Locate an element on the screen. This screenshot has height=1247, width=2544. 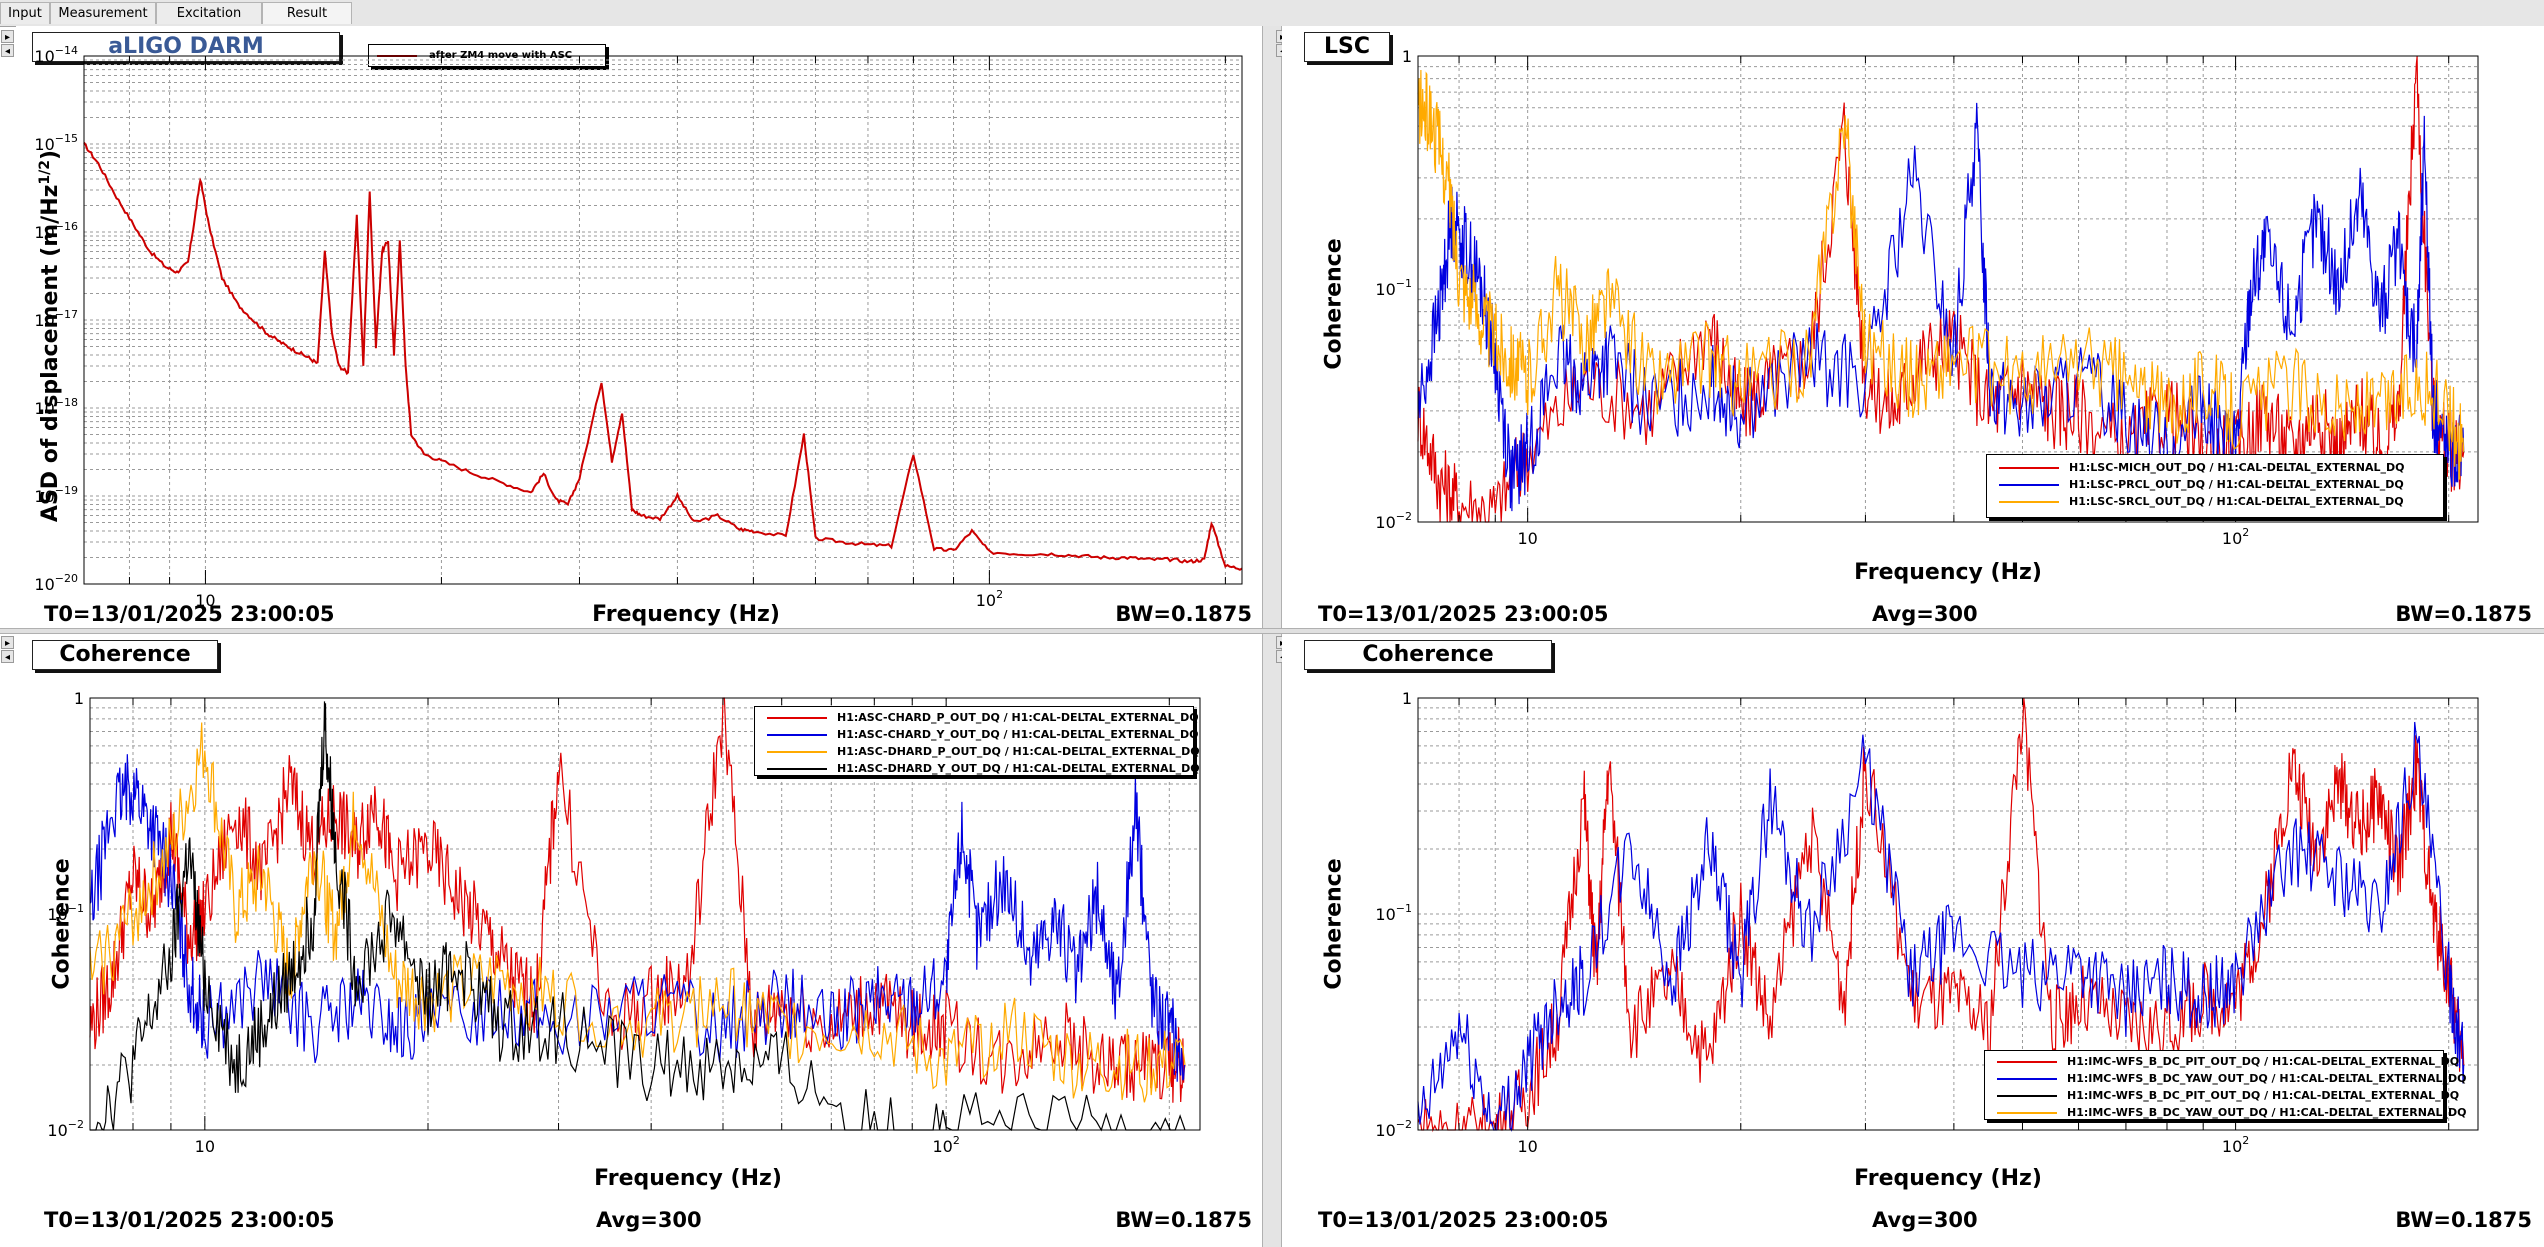
y-tick-label: 10⁻¹⁸ is located at coordinates (56, 407).